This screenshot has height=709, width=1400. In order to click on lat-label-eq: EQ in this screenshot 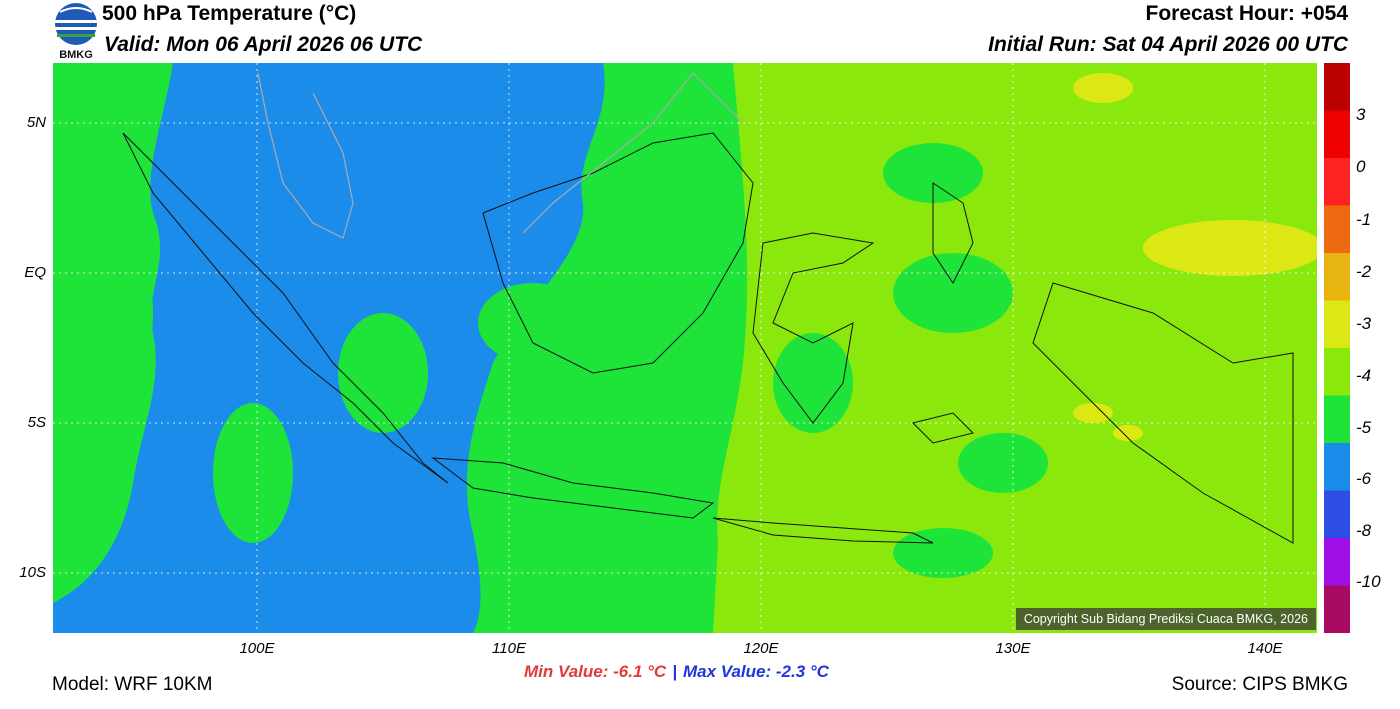, I will do `click(35, 272)`.